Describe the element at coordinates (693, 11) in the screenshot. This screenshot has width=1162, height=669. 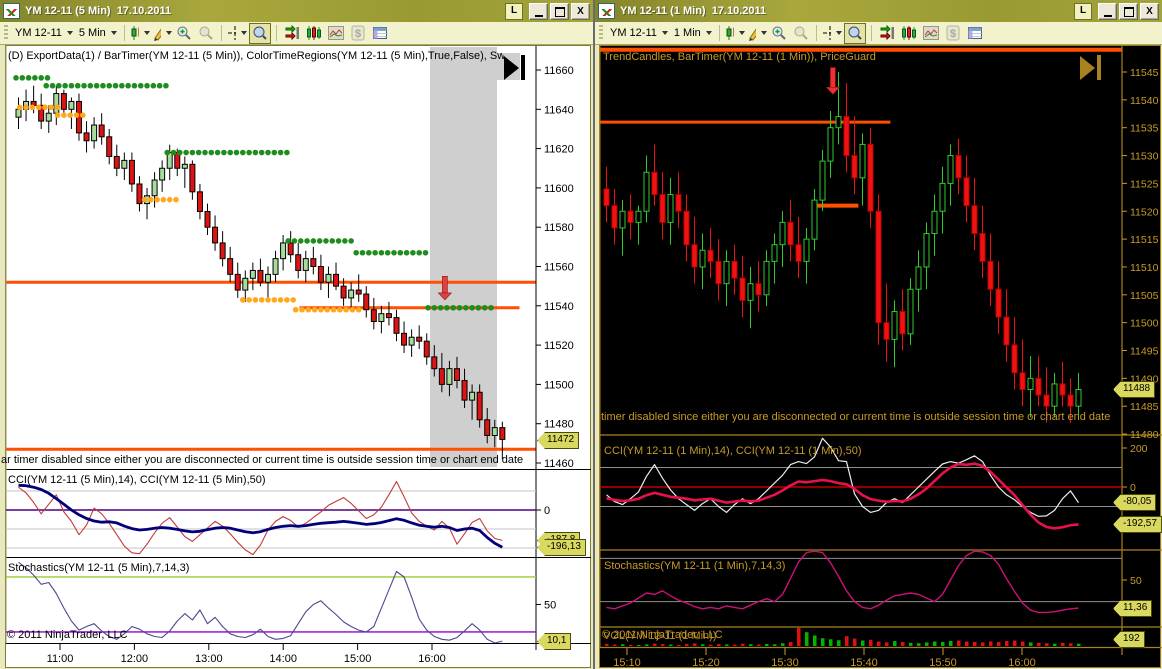
I see `window-title: YM 12-11 (1 Min) 17.10.2011` at that location.